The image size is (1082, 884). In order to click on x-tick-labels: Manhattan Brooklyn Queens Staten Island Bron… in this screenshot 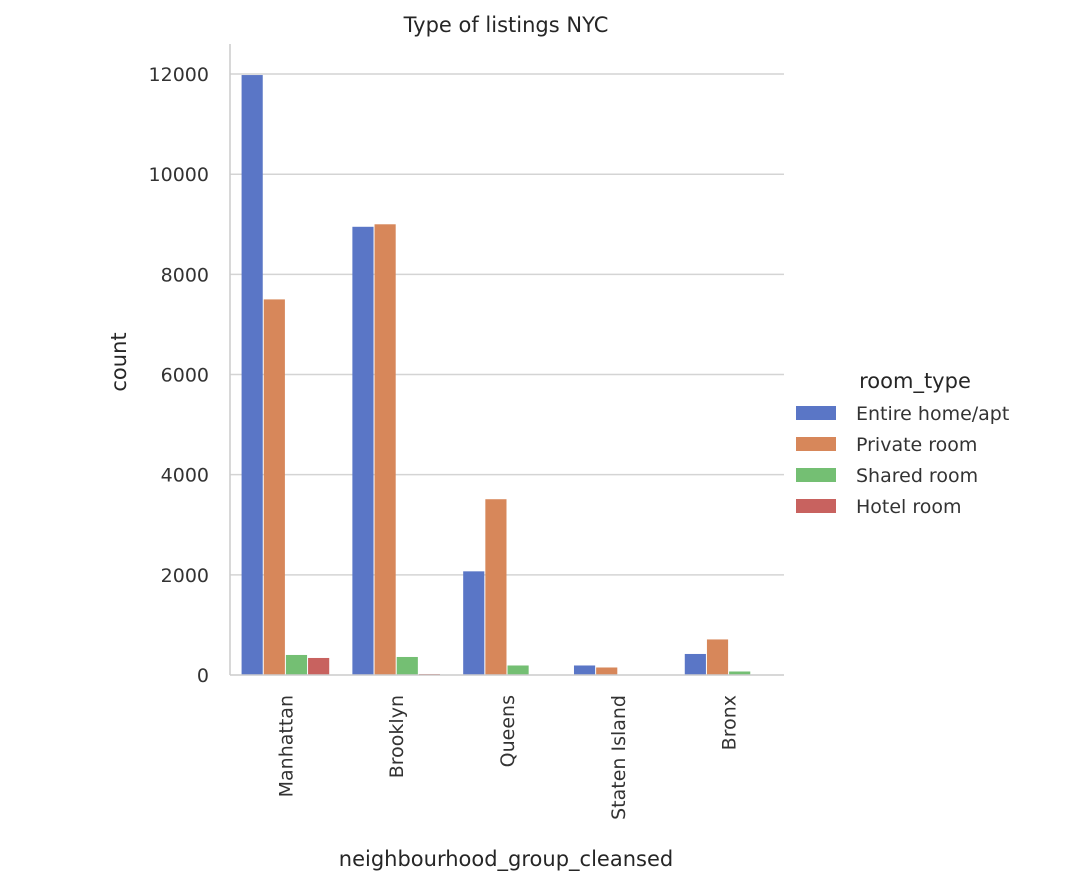, I will do `click(507, 757)`.